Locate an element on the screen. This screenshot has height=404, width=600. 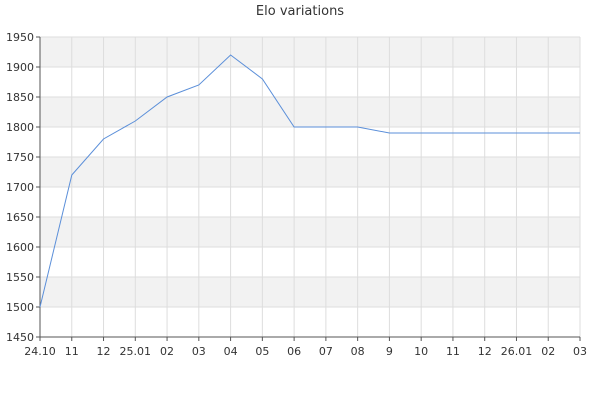
y-tick-label: 1450 is located at coordinates (20, 337).